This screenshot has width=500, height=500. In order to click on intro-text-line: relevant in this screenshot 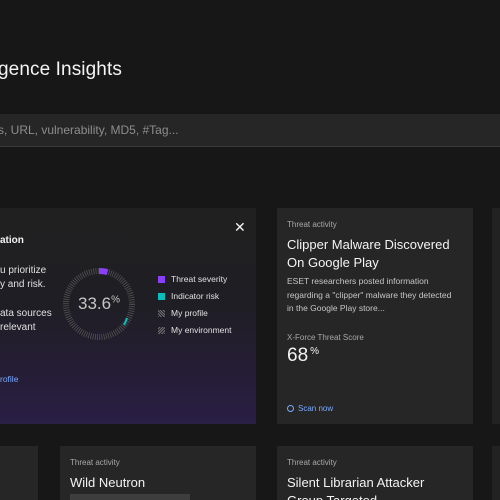, I will do `click(18, 327)`.